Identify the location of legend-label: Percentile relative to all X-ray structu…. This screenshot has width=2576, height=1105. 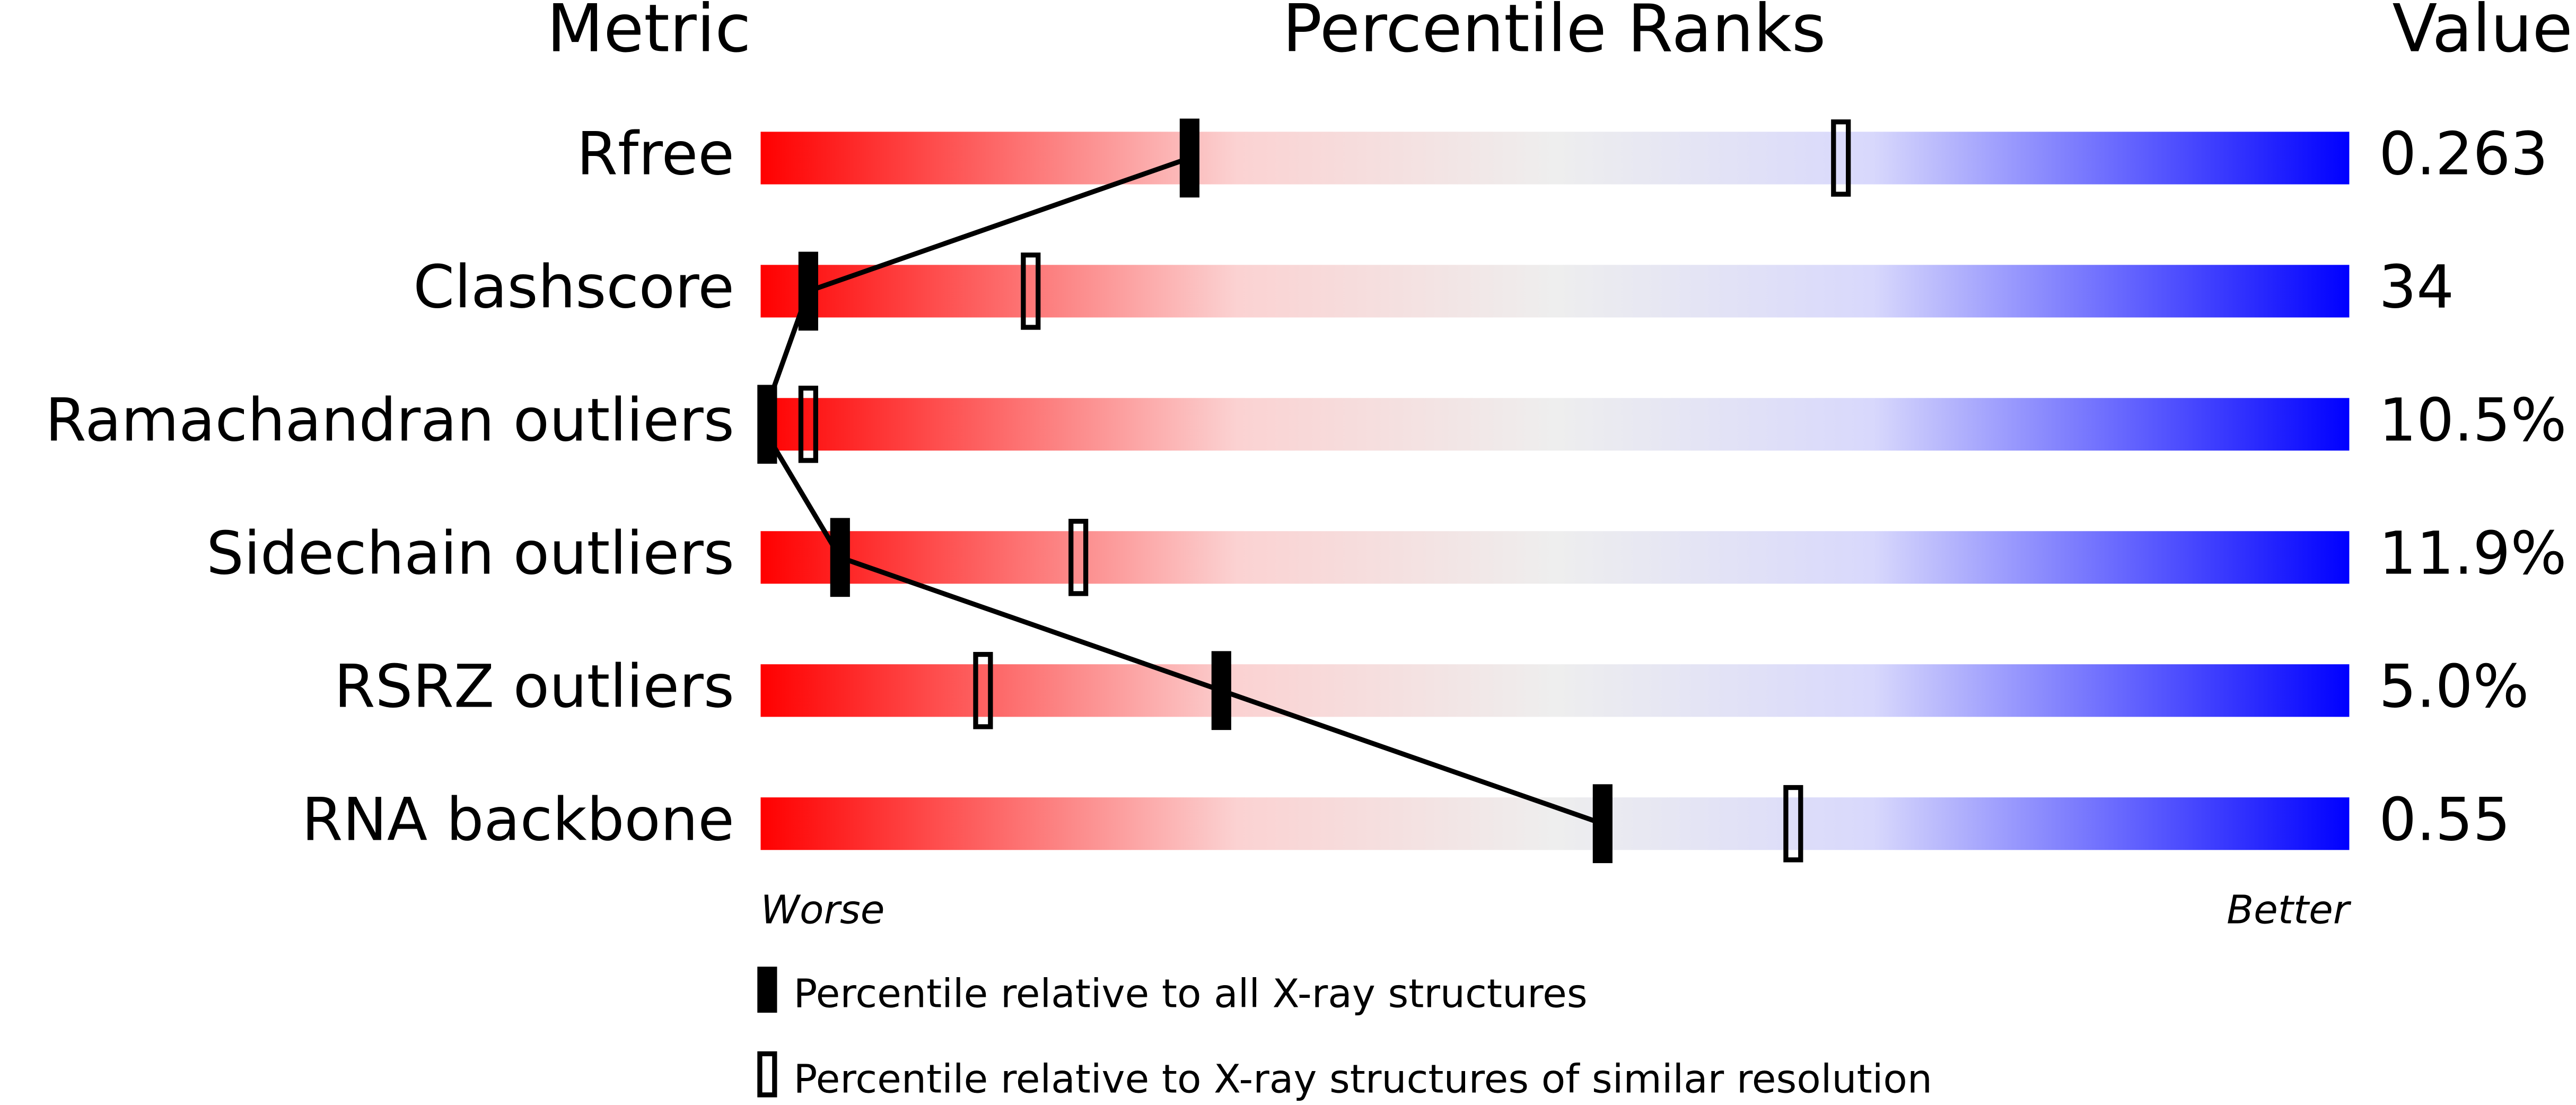
(1190, 994).